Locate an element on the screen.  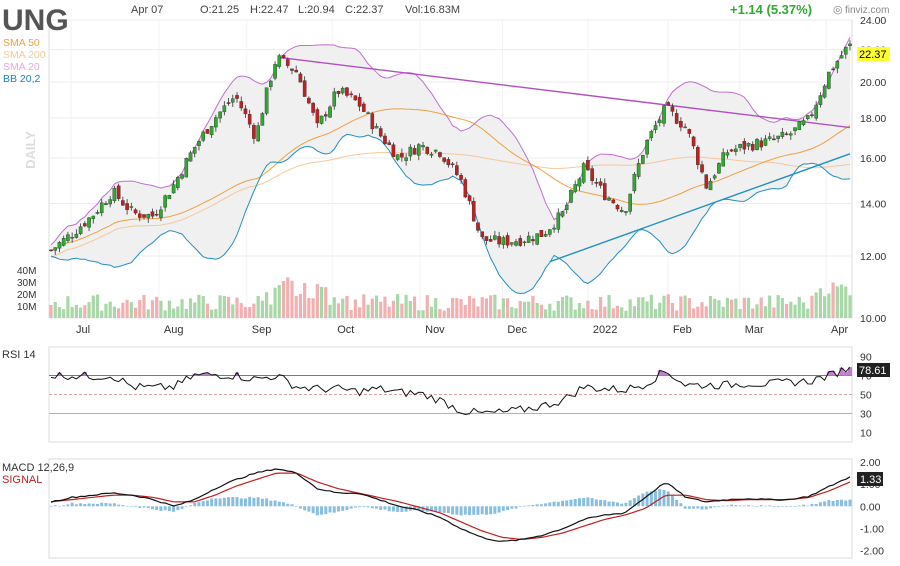
macd-tag: 1.33 is located at coordinates (870, 480).